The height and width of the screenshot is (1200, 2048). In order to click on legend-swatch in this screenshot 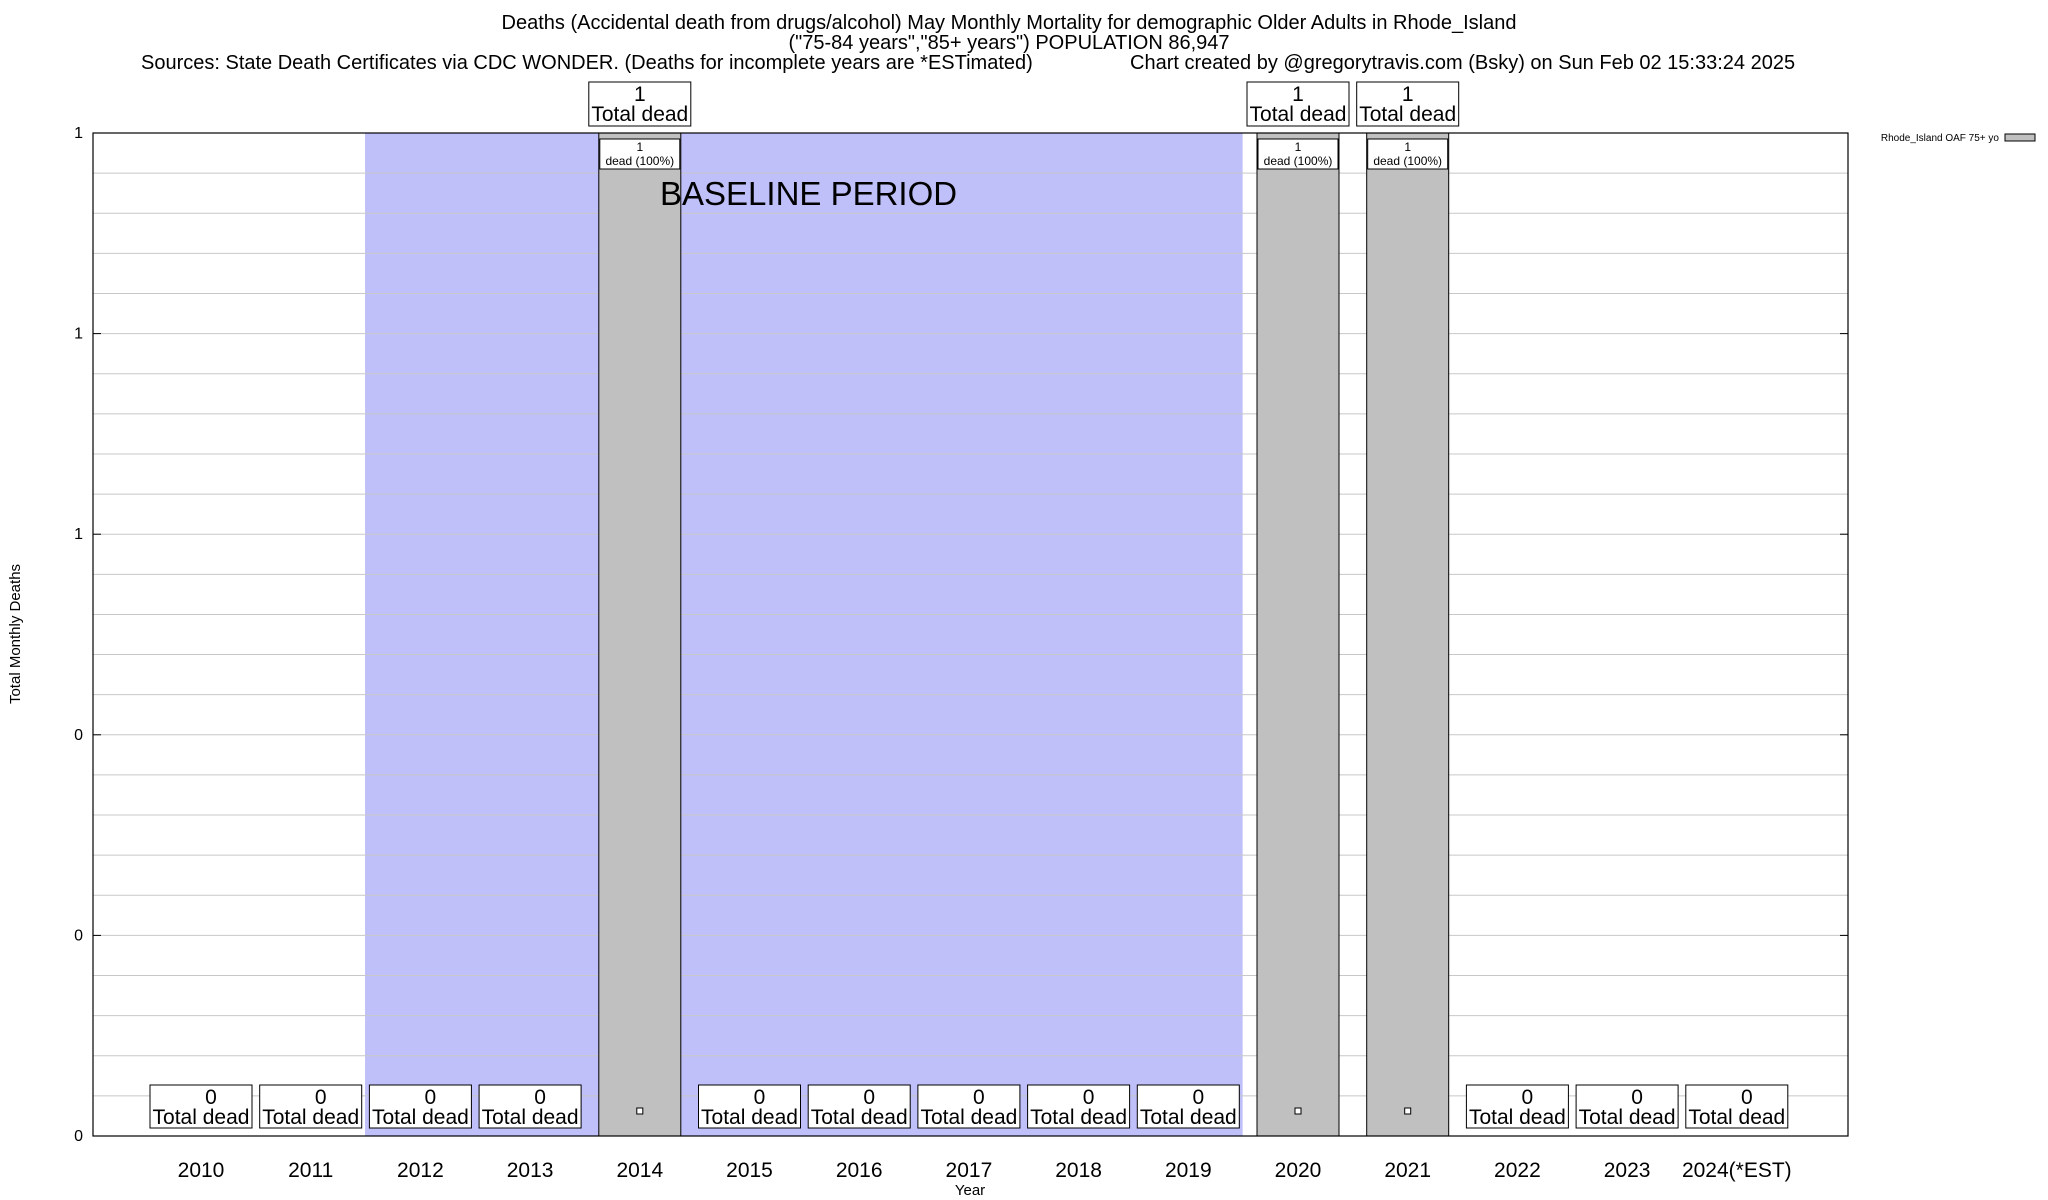, I will do `click(2020, 137)`.